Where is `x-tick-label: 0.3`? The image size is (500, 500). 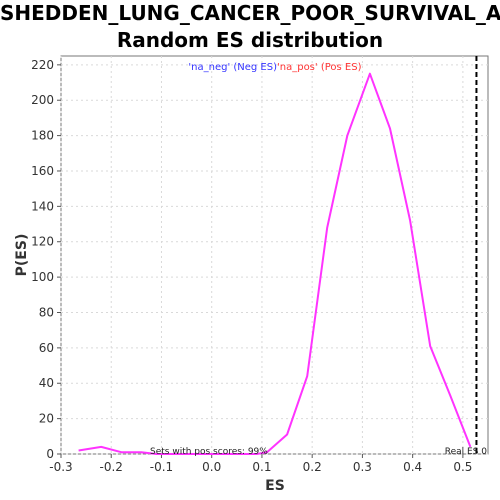 x-tick-label: 0.3 is located at coordinates (362, 467).